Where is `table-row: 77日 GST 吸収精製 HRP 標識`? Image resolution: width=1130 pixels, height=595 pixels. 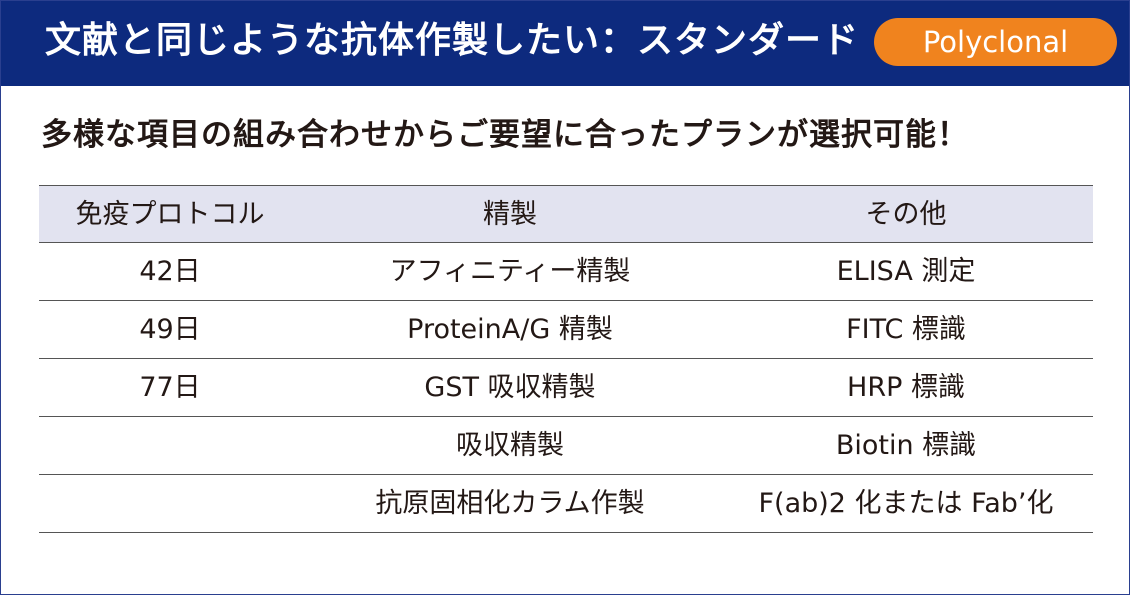
table-row: 77日 GST 吸収精製 HRP 標識 is located at coordinates (566, 388).